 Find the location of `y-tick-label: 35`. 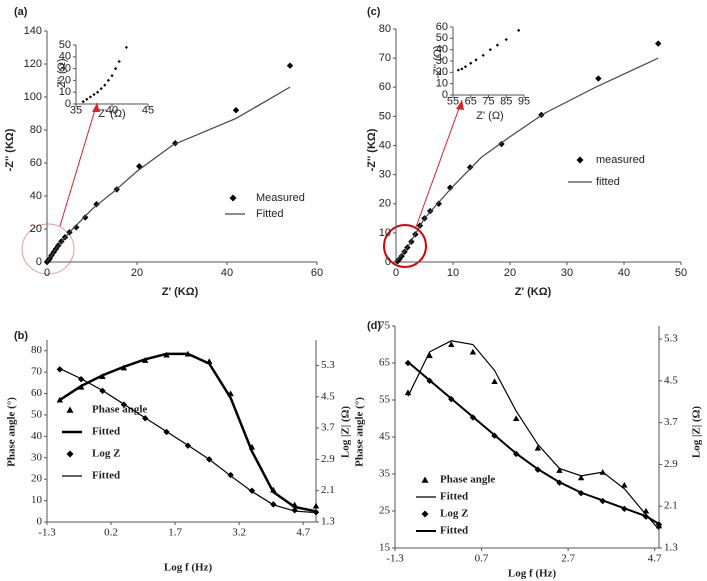

y-tick-label: 35 is located at coordinates (385, 474).